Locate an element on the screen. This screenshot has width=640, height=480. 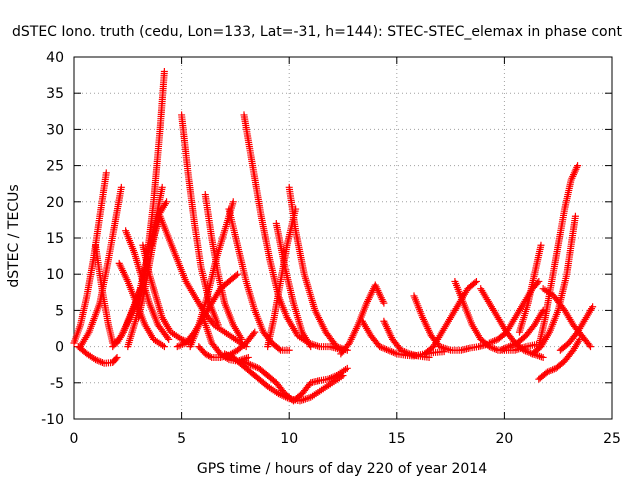
y-tick-label: 35 is located at coordinates (55, 94).